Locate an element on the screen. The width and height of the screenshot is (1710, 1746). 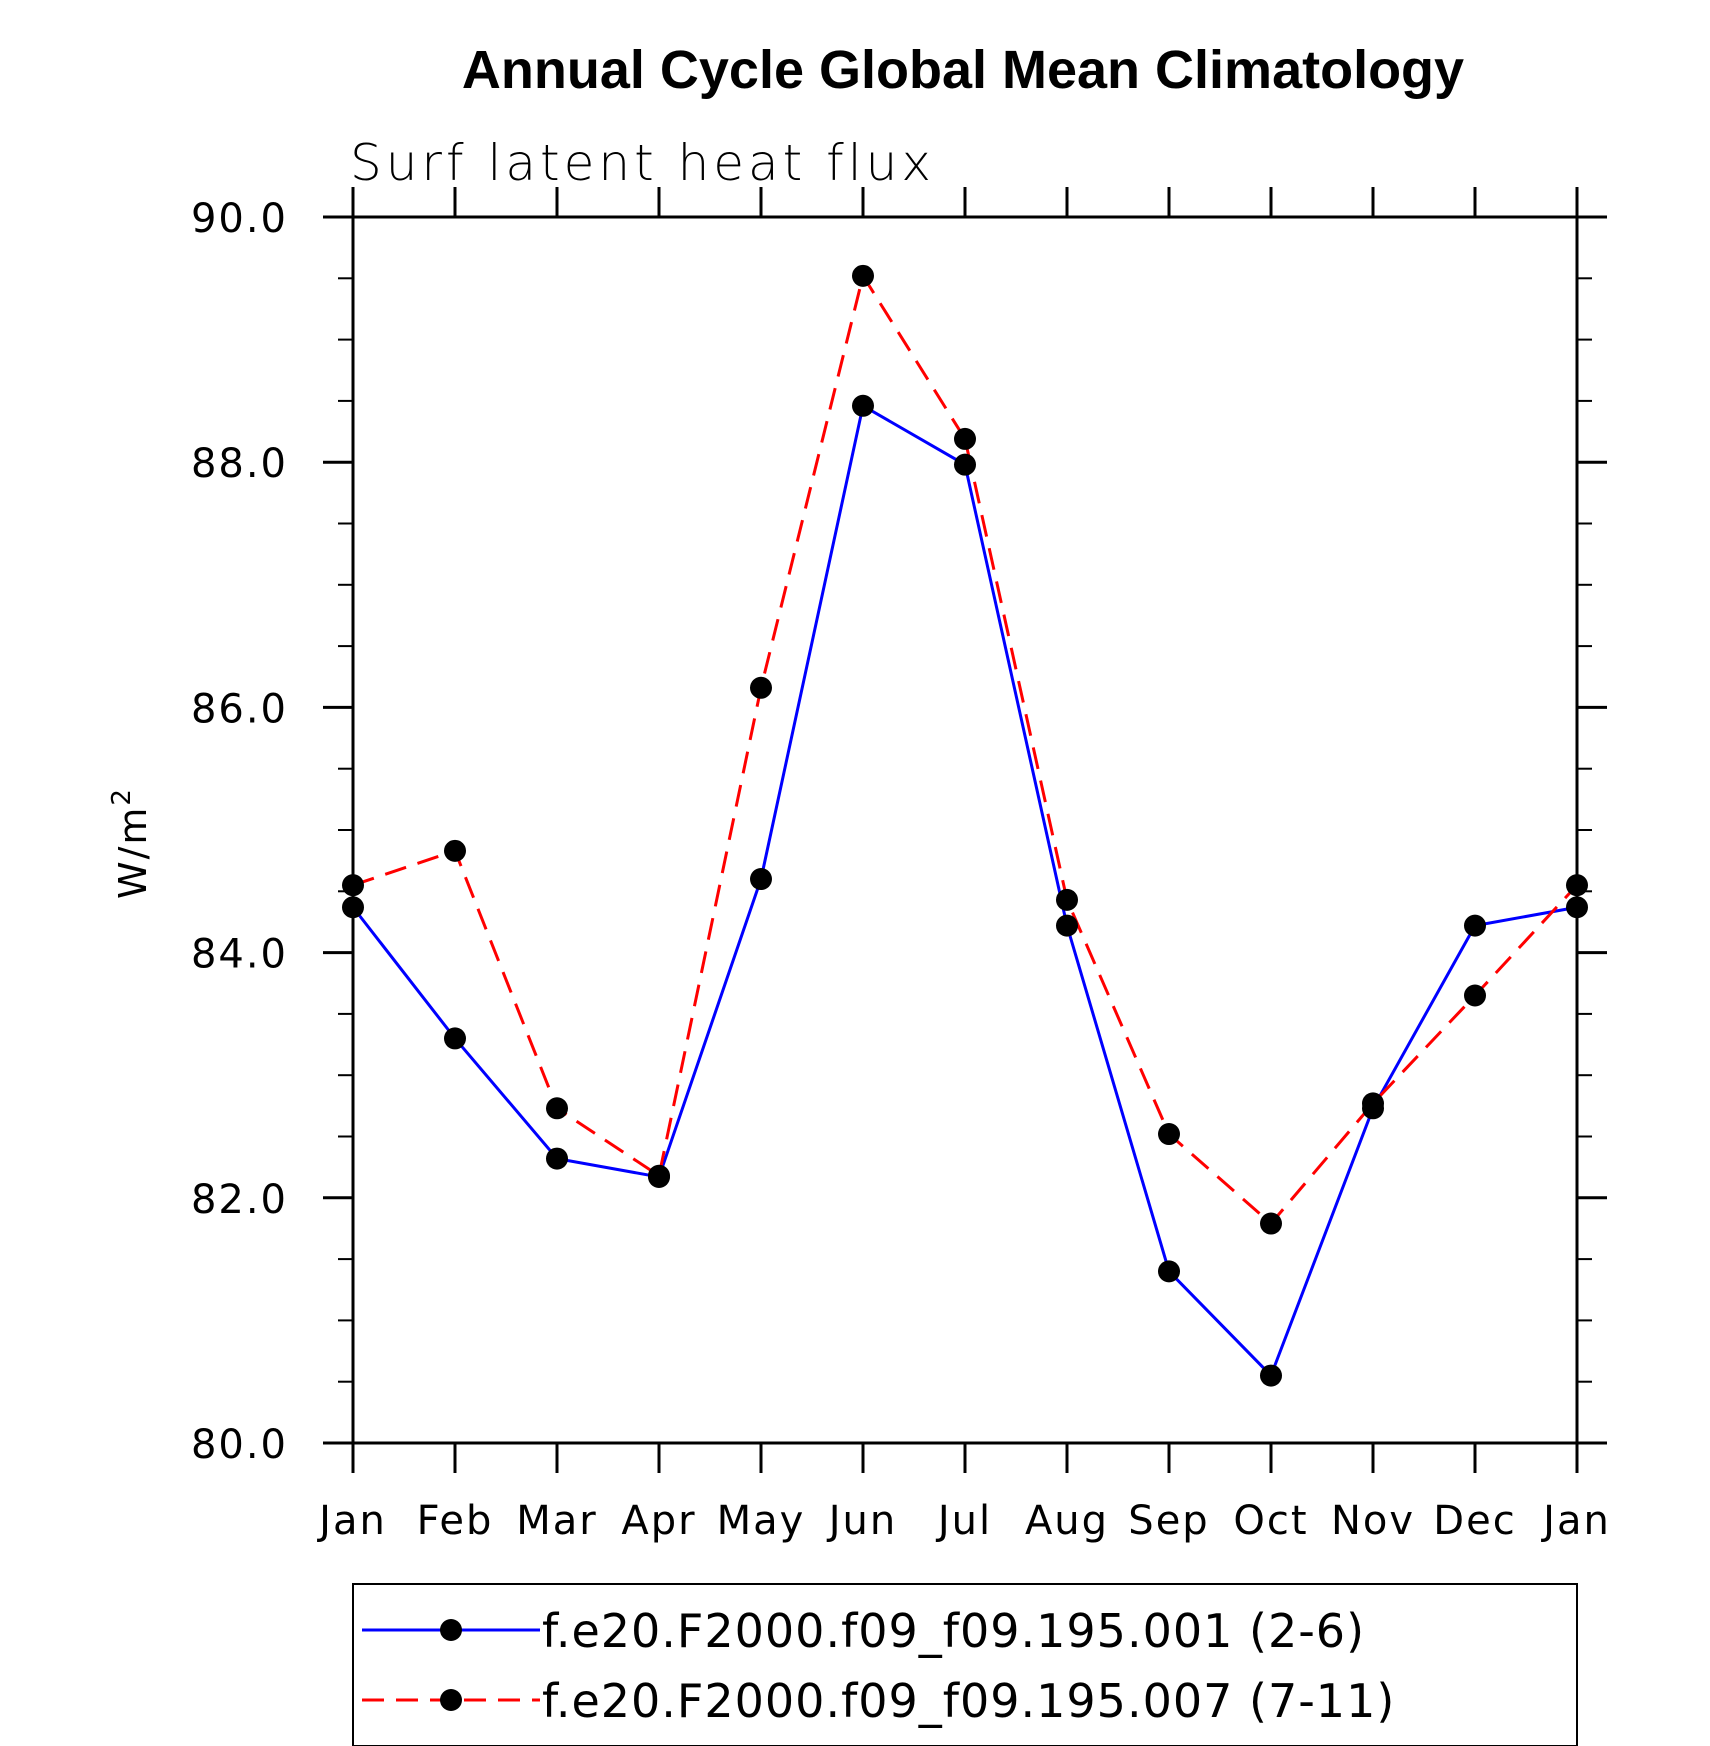
x-tick-labels: Jan Feb Mar Apr May Jun Jul Aug Sep Oct Nov Dec Jan is located at coordinates (963, 1521).